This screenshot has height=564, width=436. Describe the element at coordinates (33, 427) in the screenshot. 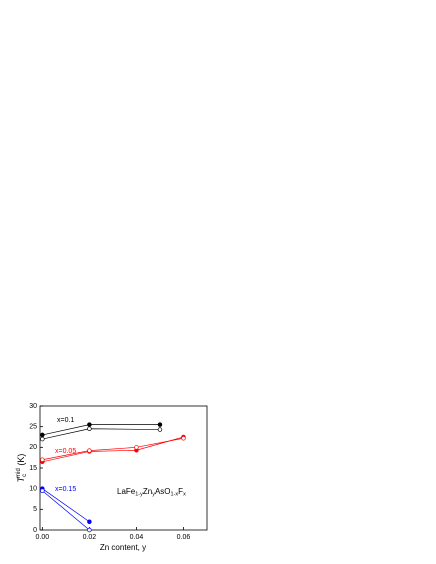

I see `y-tick-label: 25` at that location.